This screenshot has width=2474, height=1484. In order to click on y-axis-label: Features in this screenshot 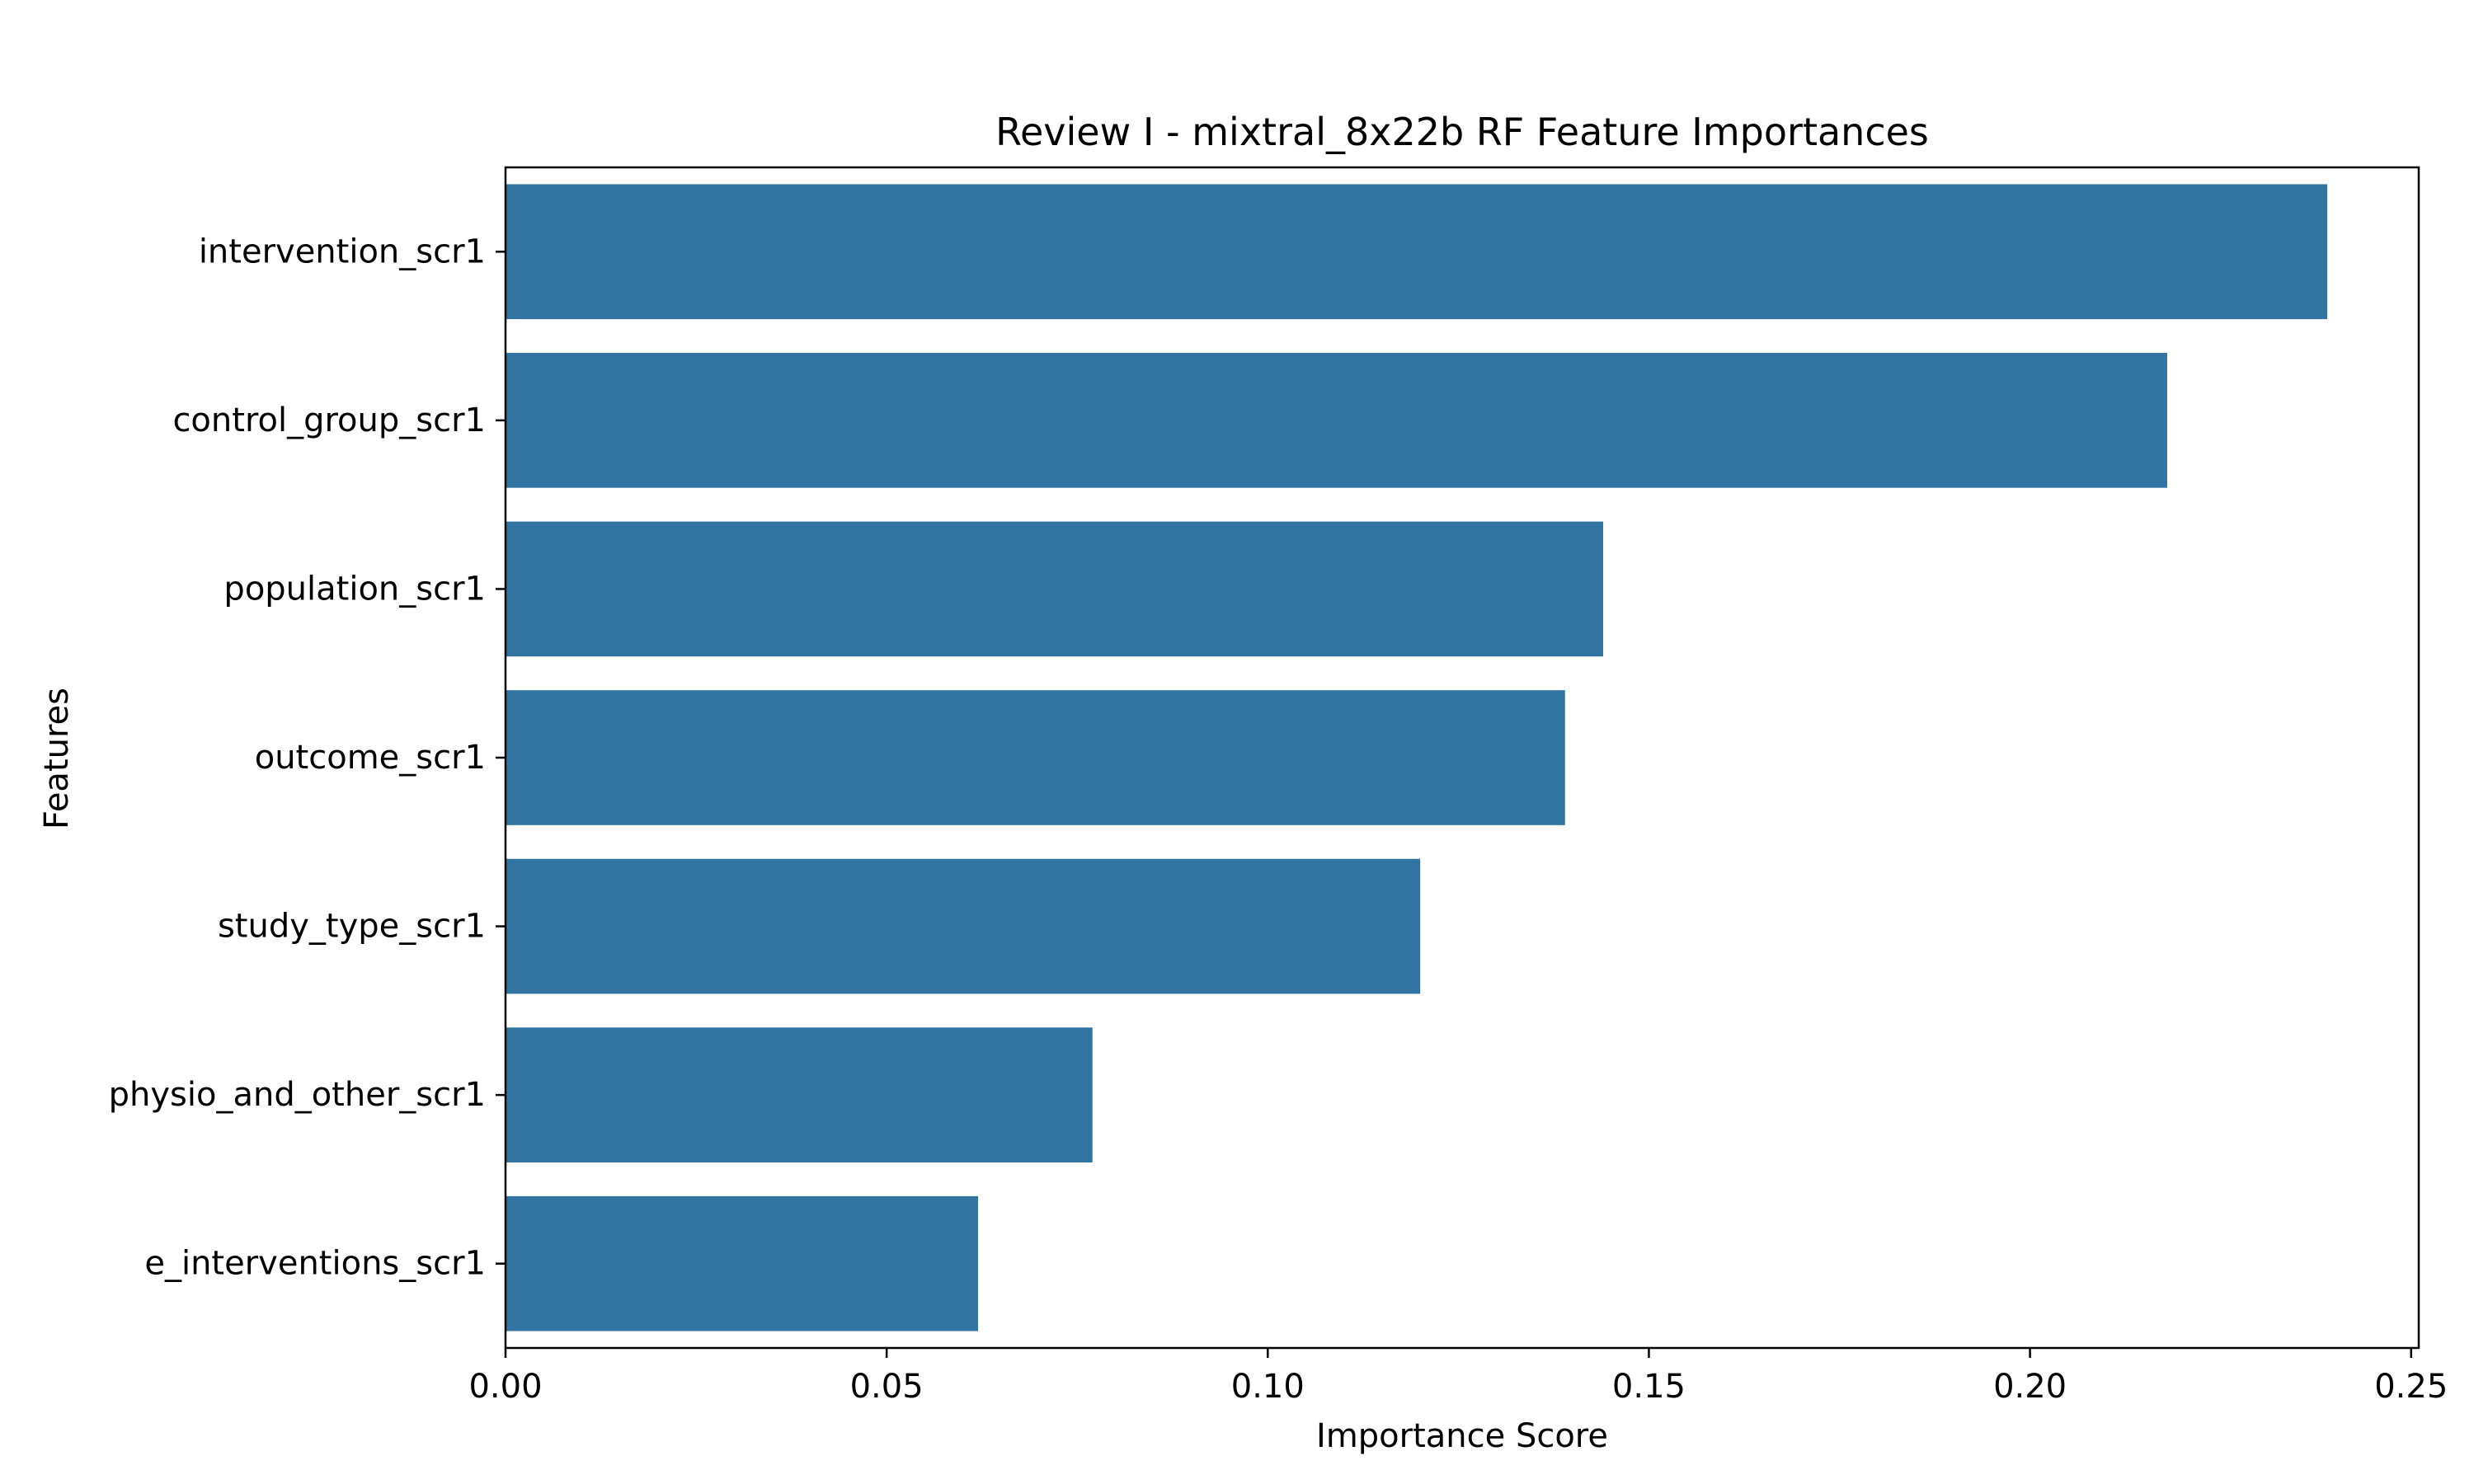, I will do `click(57, 758)`.